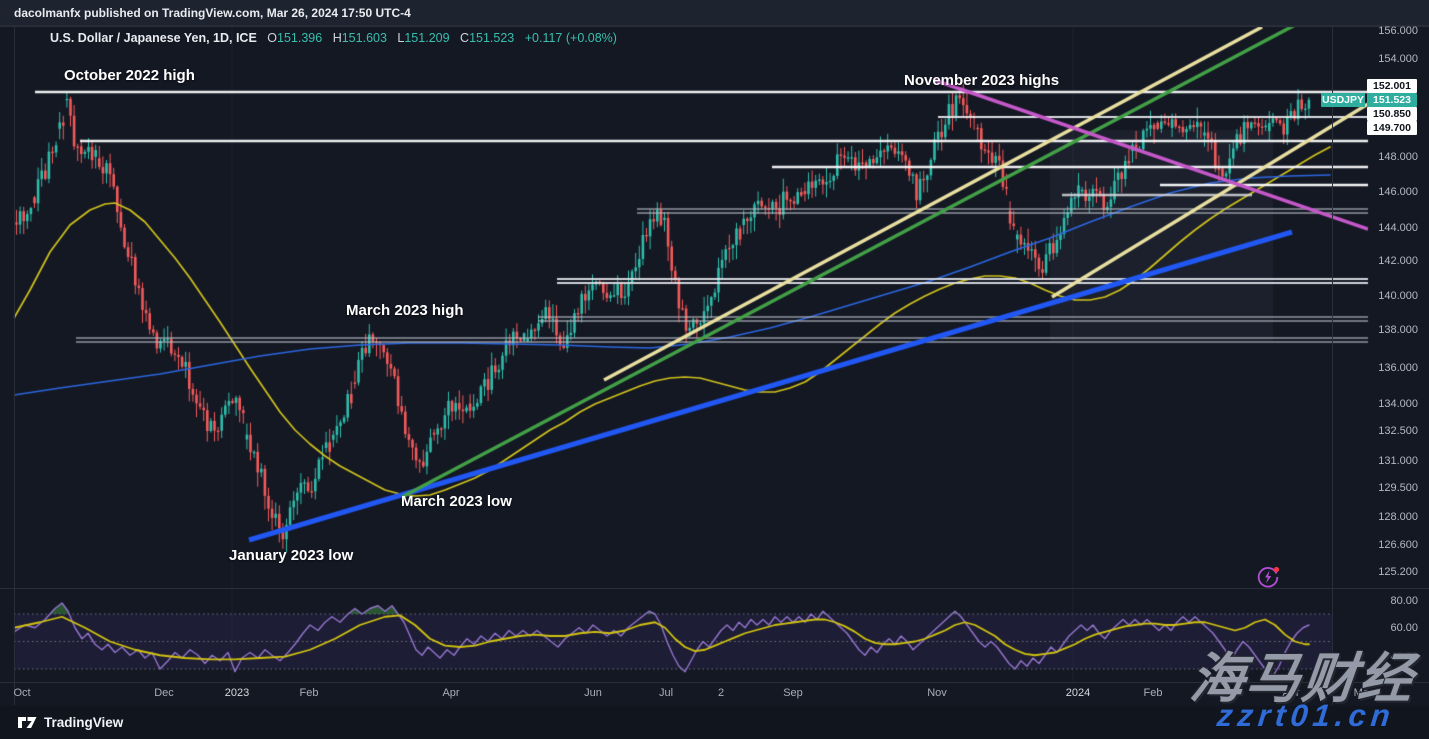 The height and width of the screenshot is (739, 1429). What do you see at coordinates (1404, 628) in the screenshot?
I see `rsi-axis-label: 60.00` at bounding box center [1404, 628].